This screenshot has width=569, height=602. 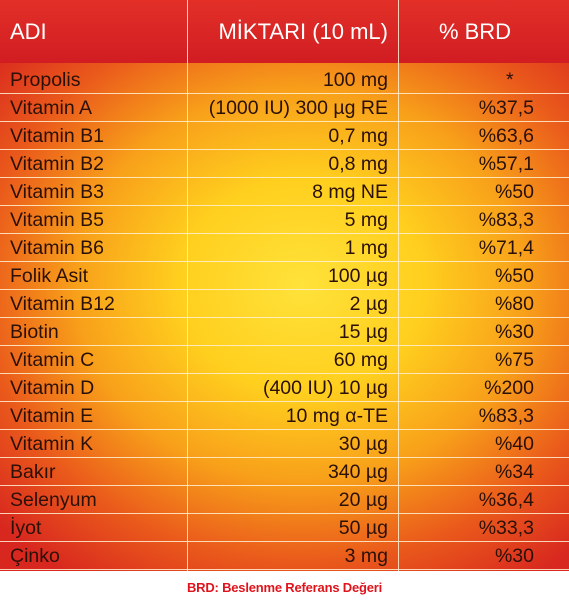 I want to click on table-header: ADI MİKTARI (10 mL) % BRD, so click(x=284, y=31).